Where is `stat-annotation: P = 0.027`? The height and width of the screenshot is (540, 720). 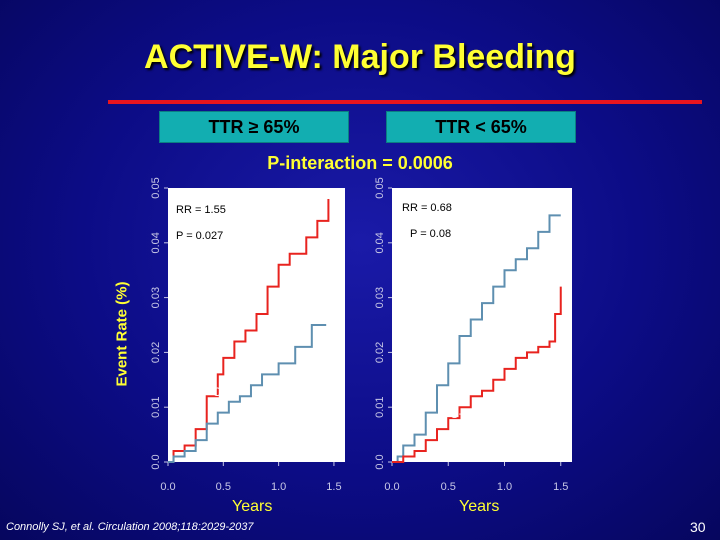
stat-annotation: P = 0.027 is located at coordinates (199, 236).